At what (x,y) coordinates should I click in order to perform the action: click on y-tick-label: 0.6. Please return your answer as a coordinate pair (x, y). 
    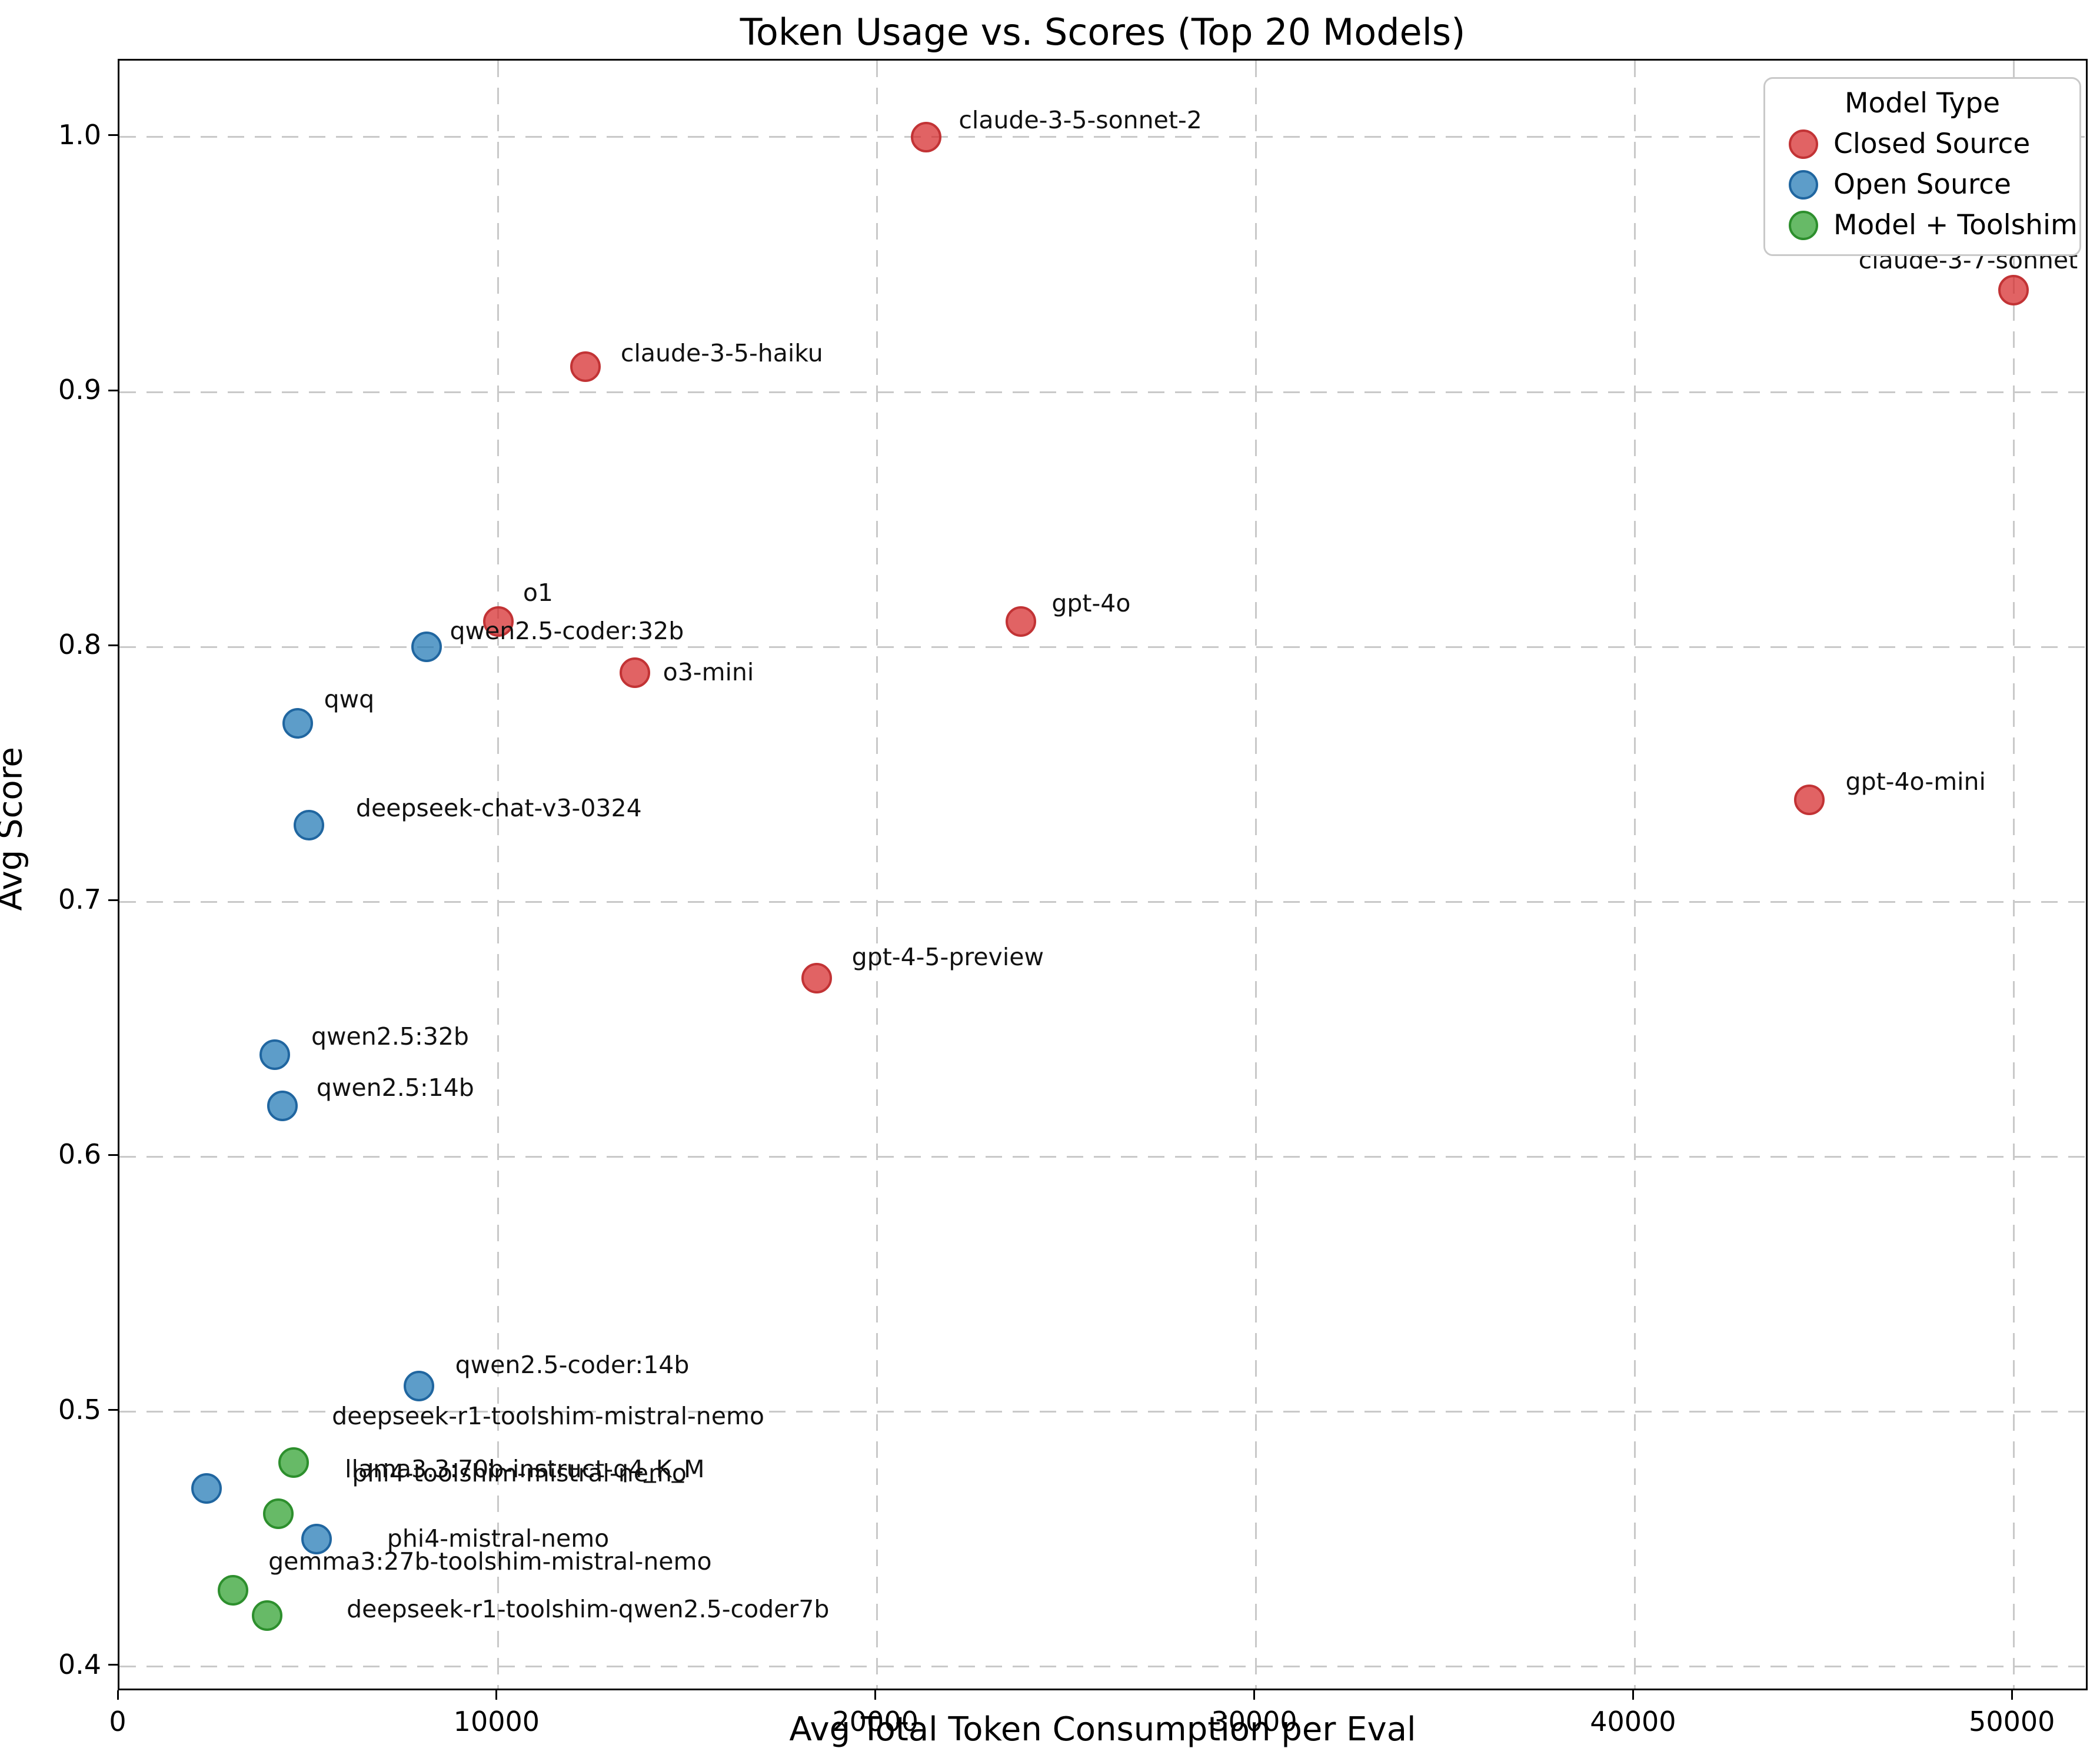
    Looking at the image, I should click on (79, 1154).